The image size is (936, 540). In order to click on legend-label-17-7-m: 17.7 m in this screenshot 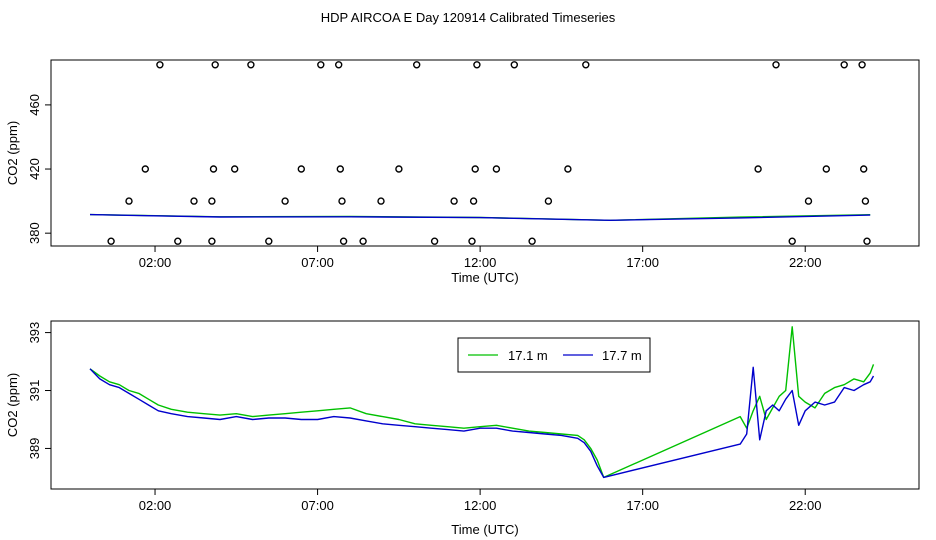, I will do `click(622, 355)`.